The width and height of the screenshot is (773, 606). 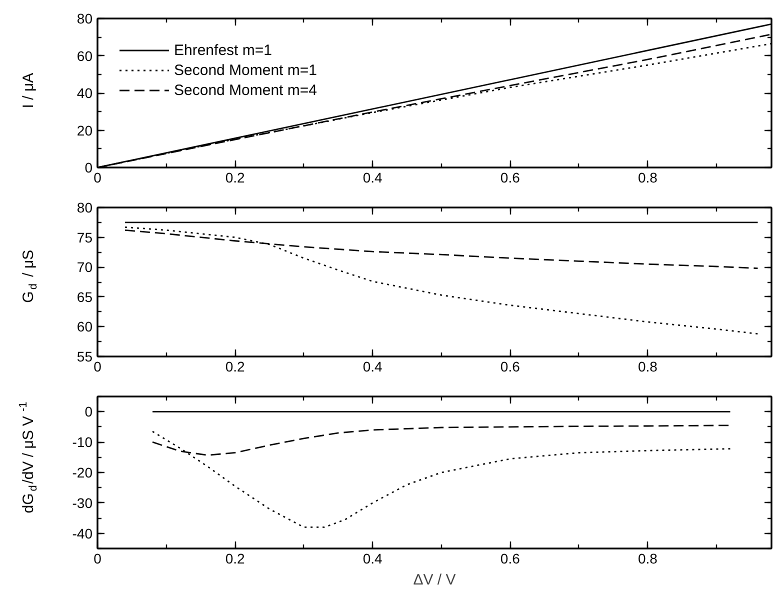 What do you see at coordinates (245, 70) in the screenshot?
I see `legend-label: Second Moment m=1` at bounding box center [245, 70].